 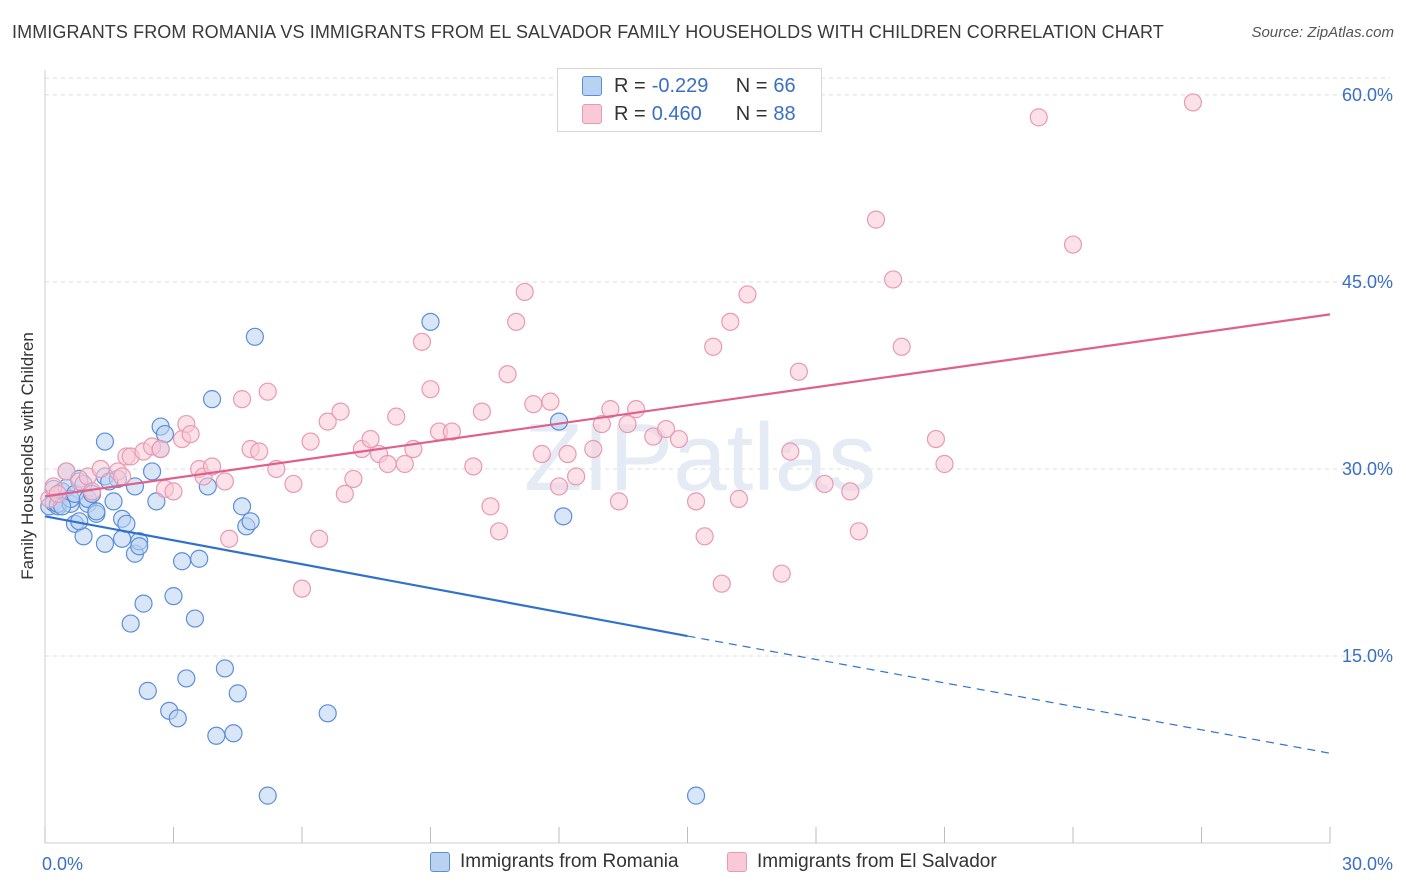 I want to click on legend-n-label: N =, so click(x=751, y=85).